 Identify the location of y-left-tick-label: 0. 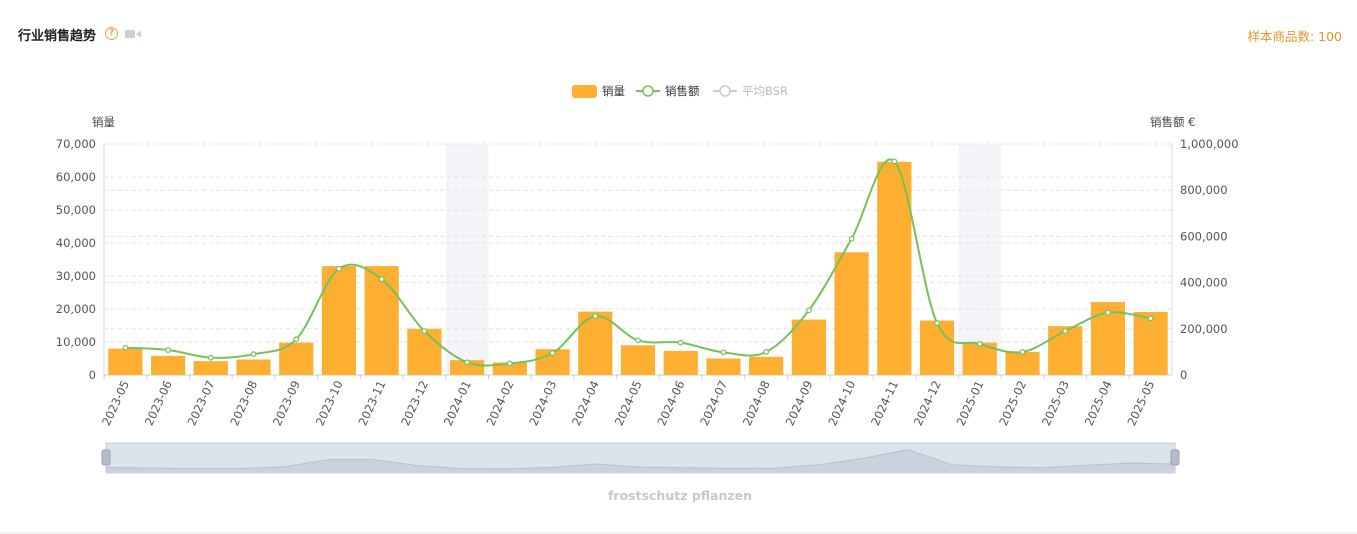
(92, 375).